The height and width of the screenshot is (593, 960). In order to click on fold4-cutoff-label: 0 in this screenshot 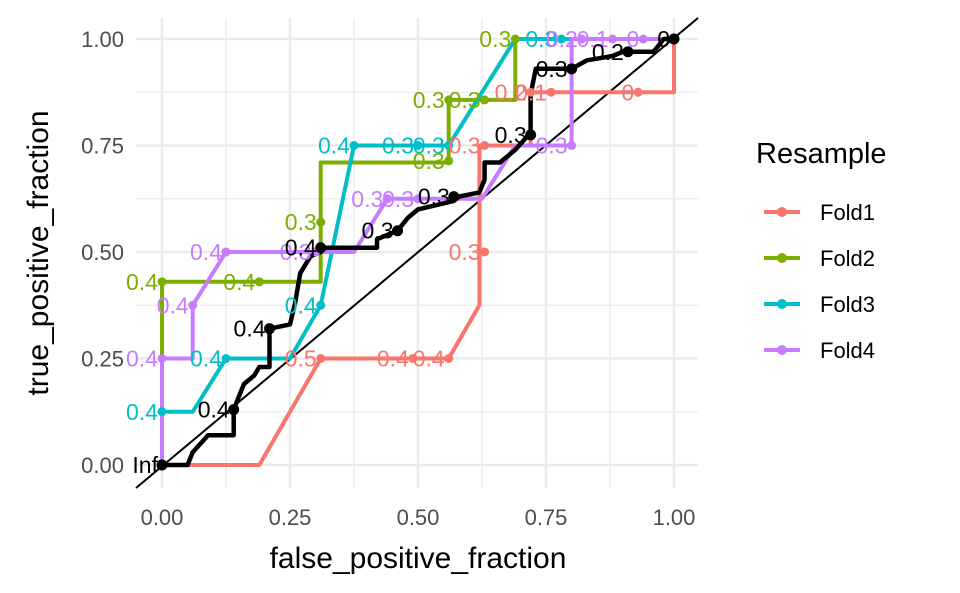, I will do `click(632, 39)`.